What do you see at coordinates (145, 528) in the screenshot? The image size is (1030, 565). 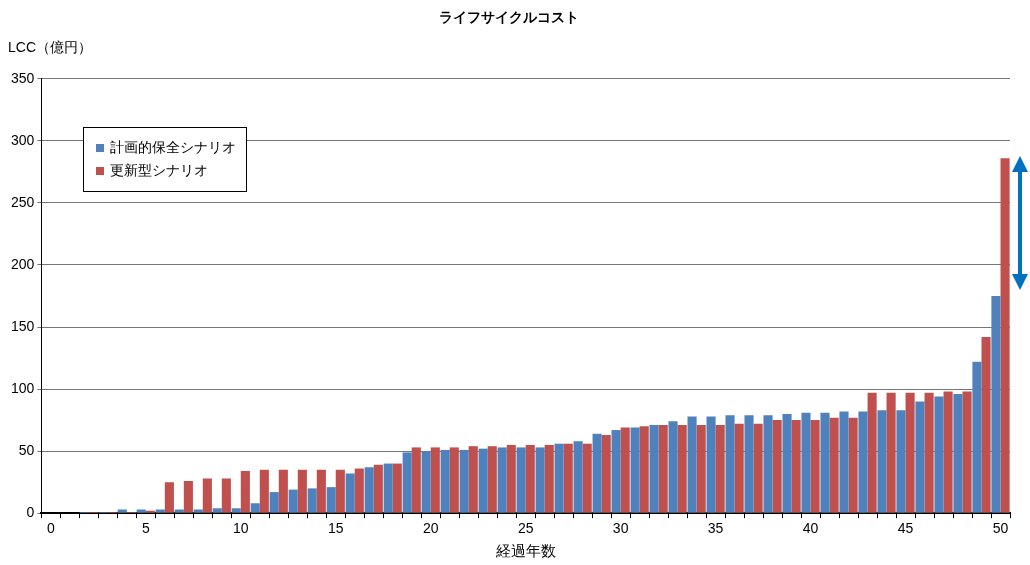 I see `x-tick-label: 5` at bounding box center [145, 528].